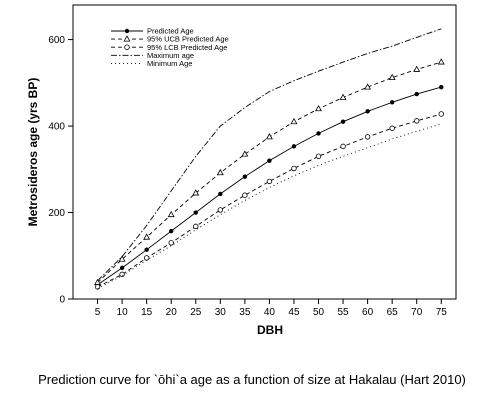 The image size is (504, 403). I want to click on x-axis-label: DBH, so click(270, 330).